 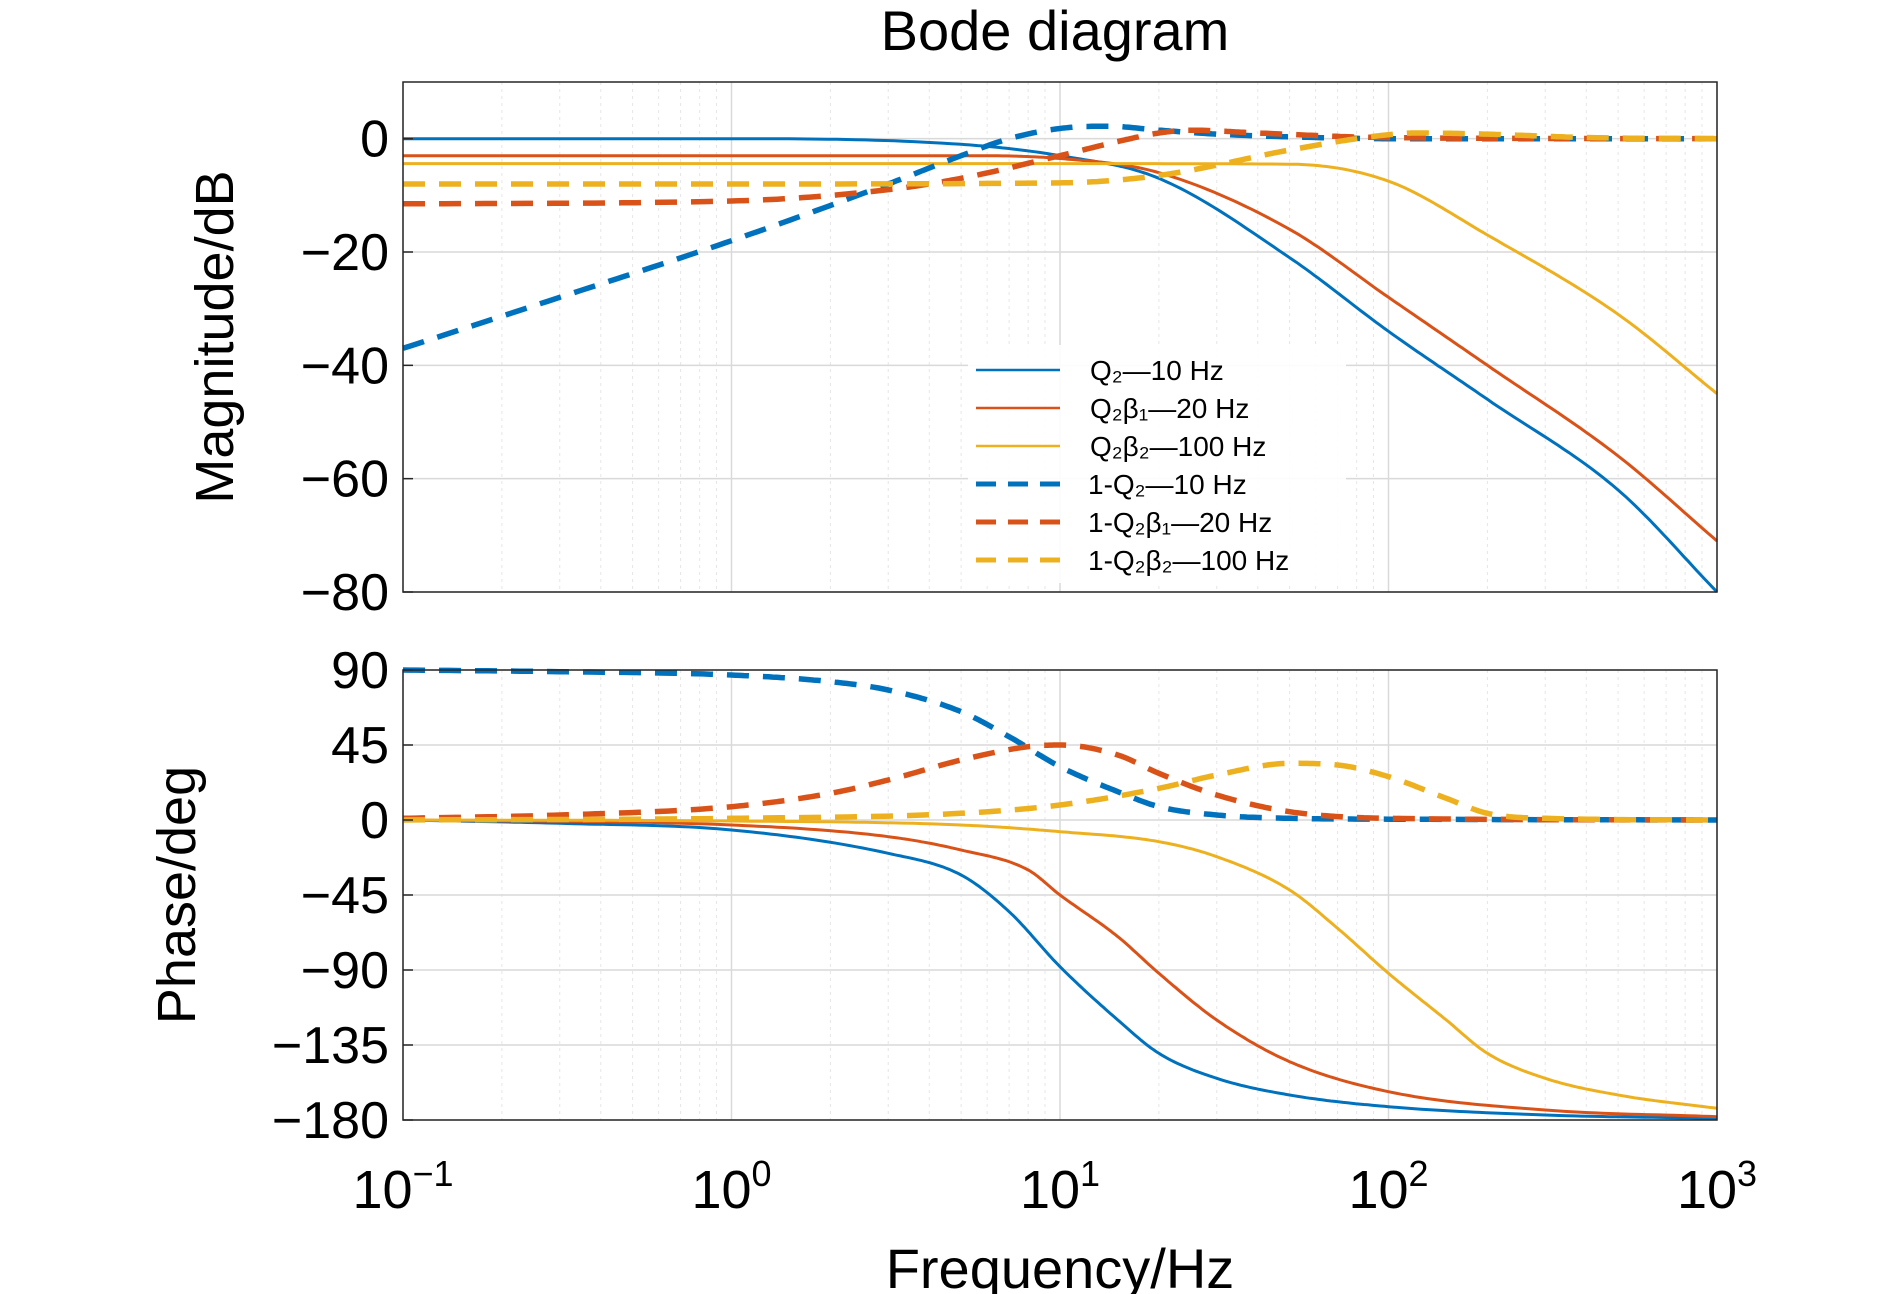 I want to click on magnitude-y-tick-label: −40, so click(x=345, y=366).